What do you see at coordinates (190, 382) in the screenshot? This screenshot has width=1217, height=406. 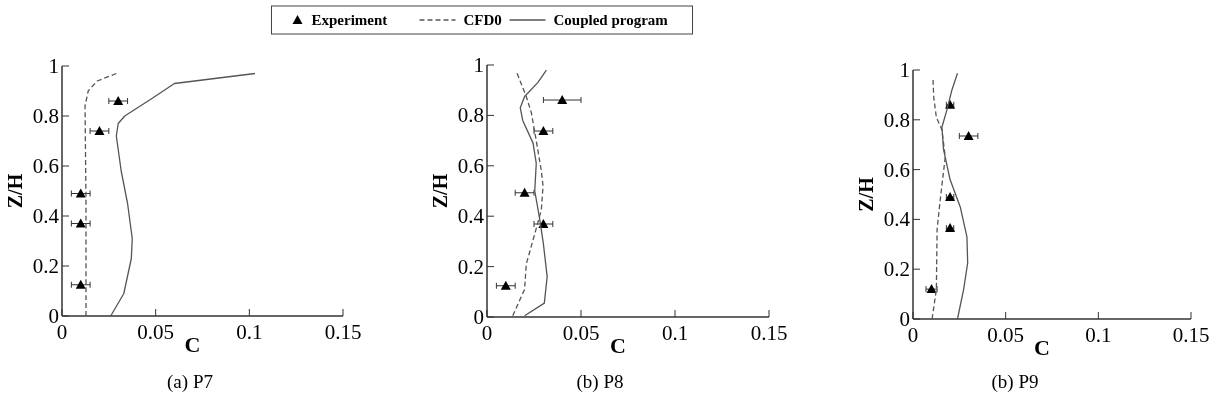 I see `text: (a) P7` at bounding box center [190, 382].